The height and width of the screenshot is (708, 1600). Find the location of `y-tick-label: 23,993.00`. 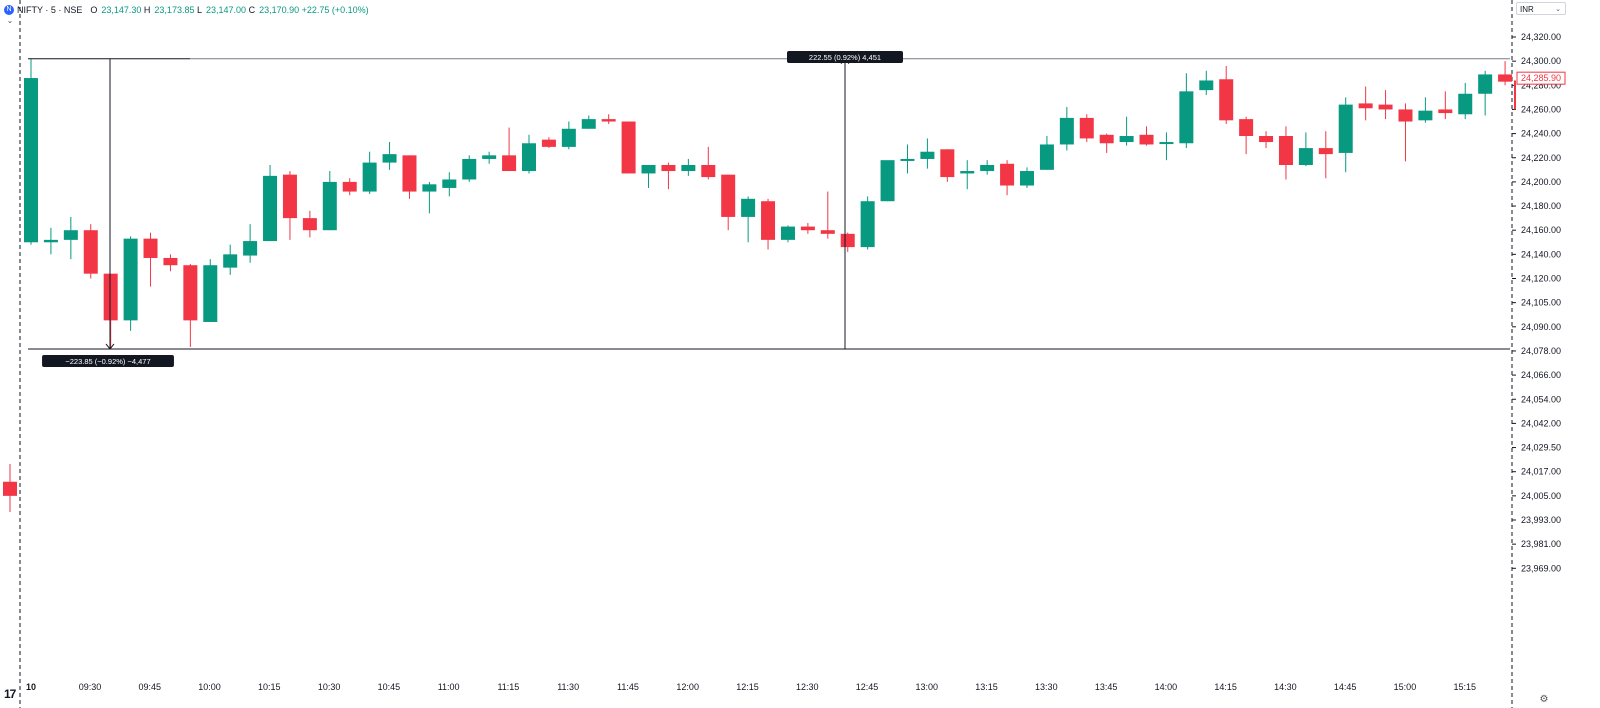

y-tick-label: 23,993.00 is located at coordinates (1541, 520).